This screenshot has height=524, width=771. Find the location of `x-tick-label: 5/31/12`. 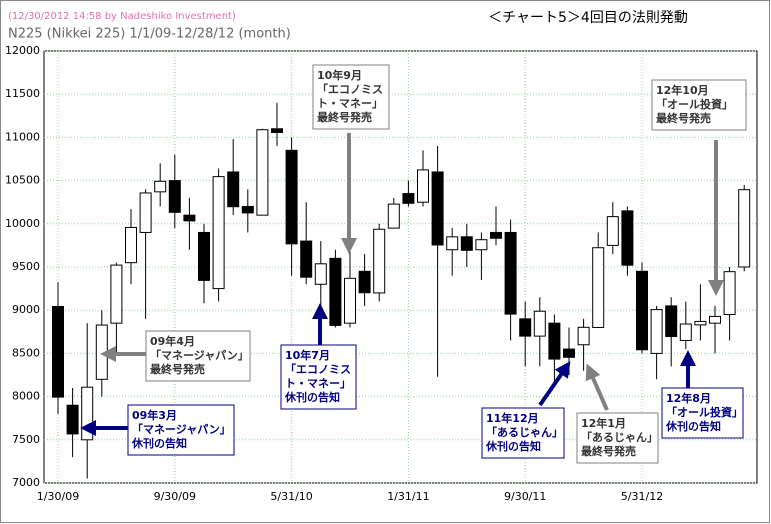

x-tick-label: 5/31/12 is located at coordinates (642, 496).